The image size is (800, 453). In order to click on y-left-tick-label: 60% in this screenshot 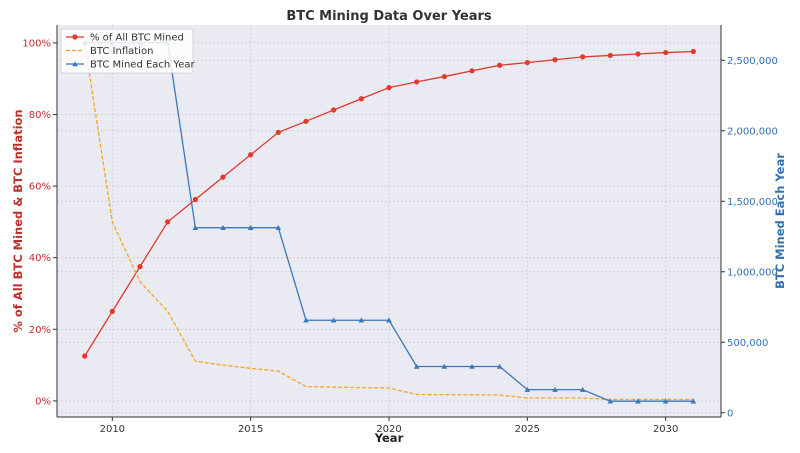, I will do `click(40, 187)`.